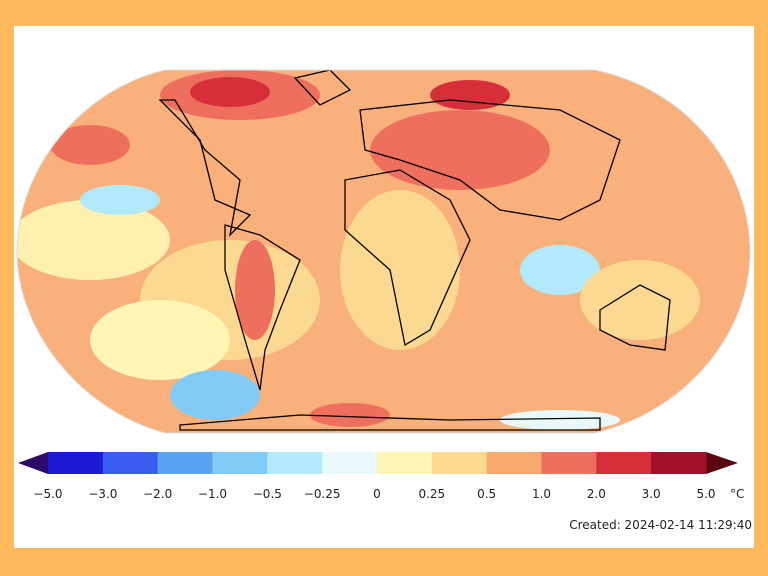  What do you see at coordinates (322, 494) in the screenshot?
I see `colorbar-tick-label: −0.25` at bounding box center [322, 494].